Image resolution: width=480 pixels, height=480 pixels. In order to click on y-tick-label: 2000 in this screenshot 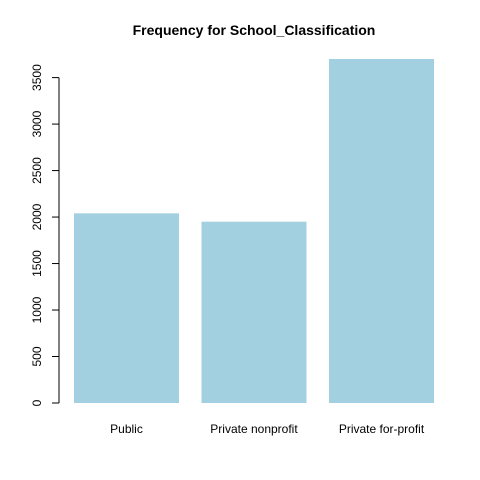, I will do `click(37, 216)`.